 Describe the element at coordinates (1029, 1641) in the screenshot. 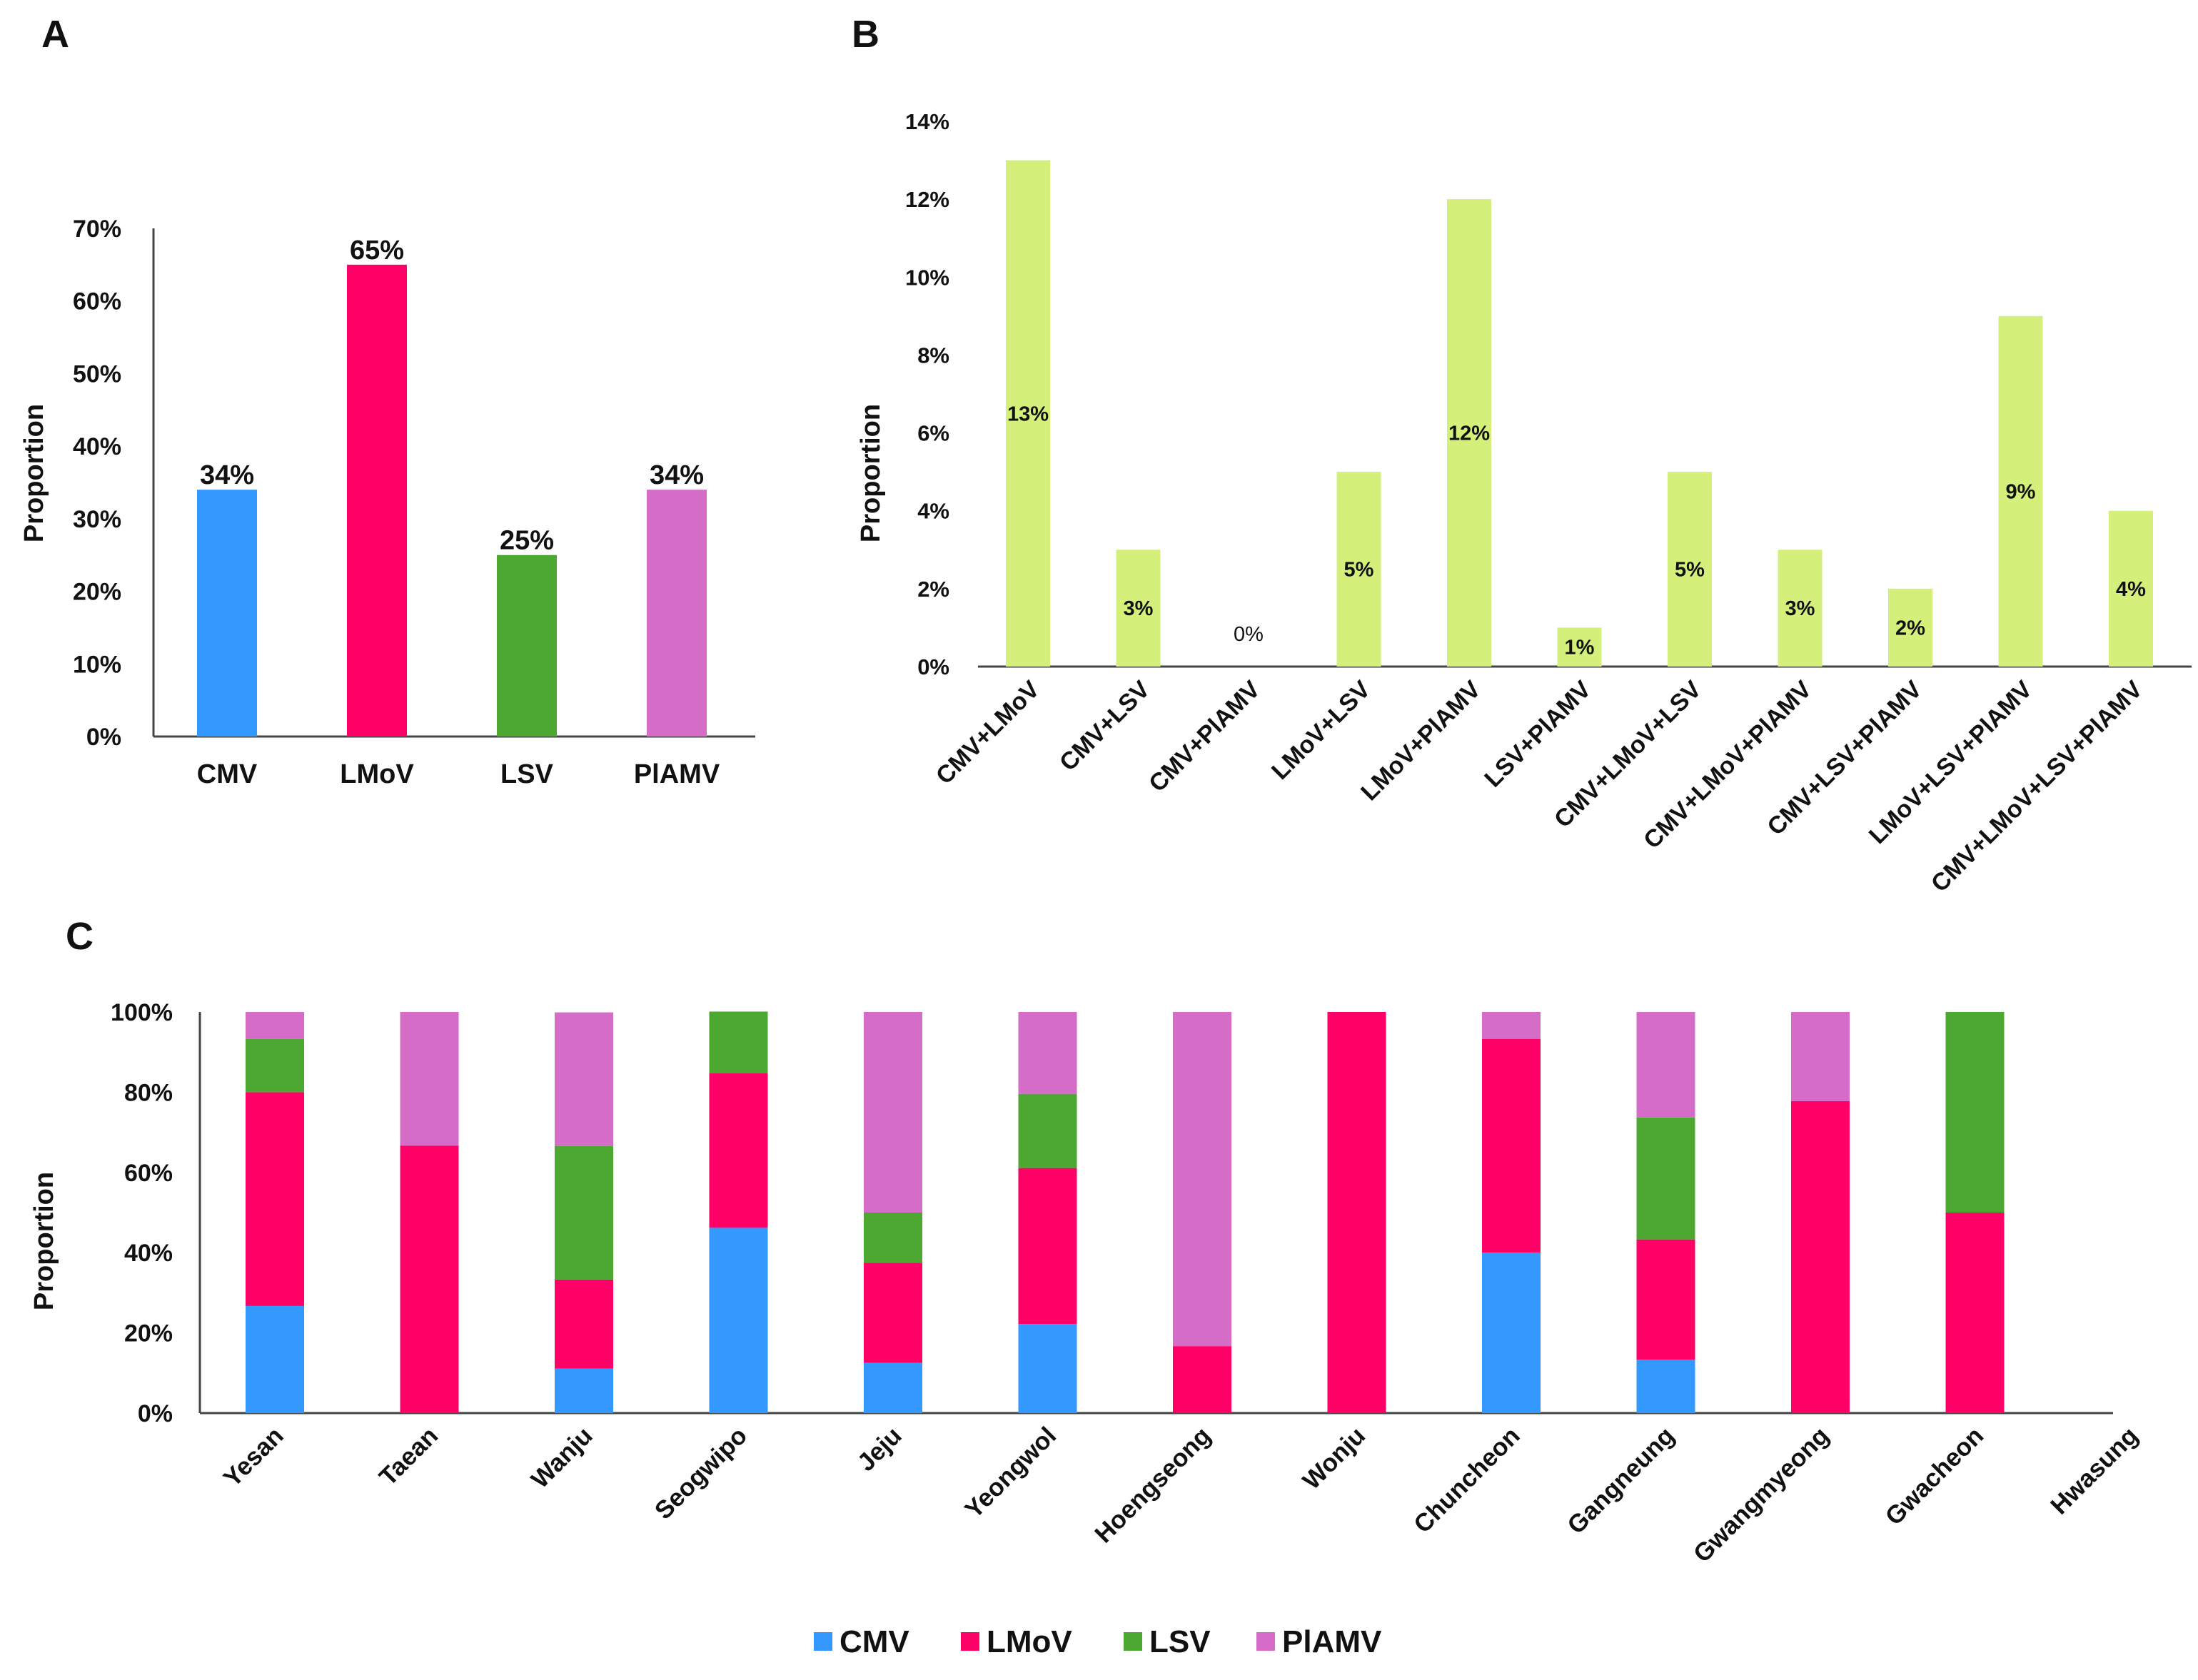

I see `legend-label-lmov: LMoV` at that location.